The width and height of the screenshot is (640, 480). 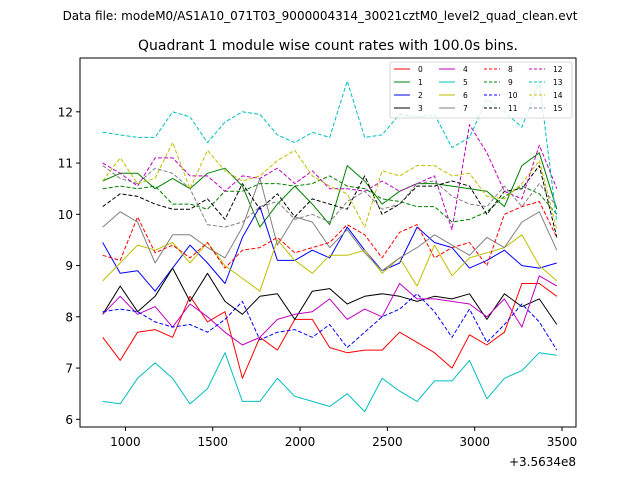 I want to click on legend-label-7: 7, so click(x=465, y=108).